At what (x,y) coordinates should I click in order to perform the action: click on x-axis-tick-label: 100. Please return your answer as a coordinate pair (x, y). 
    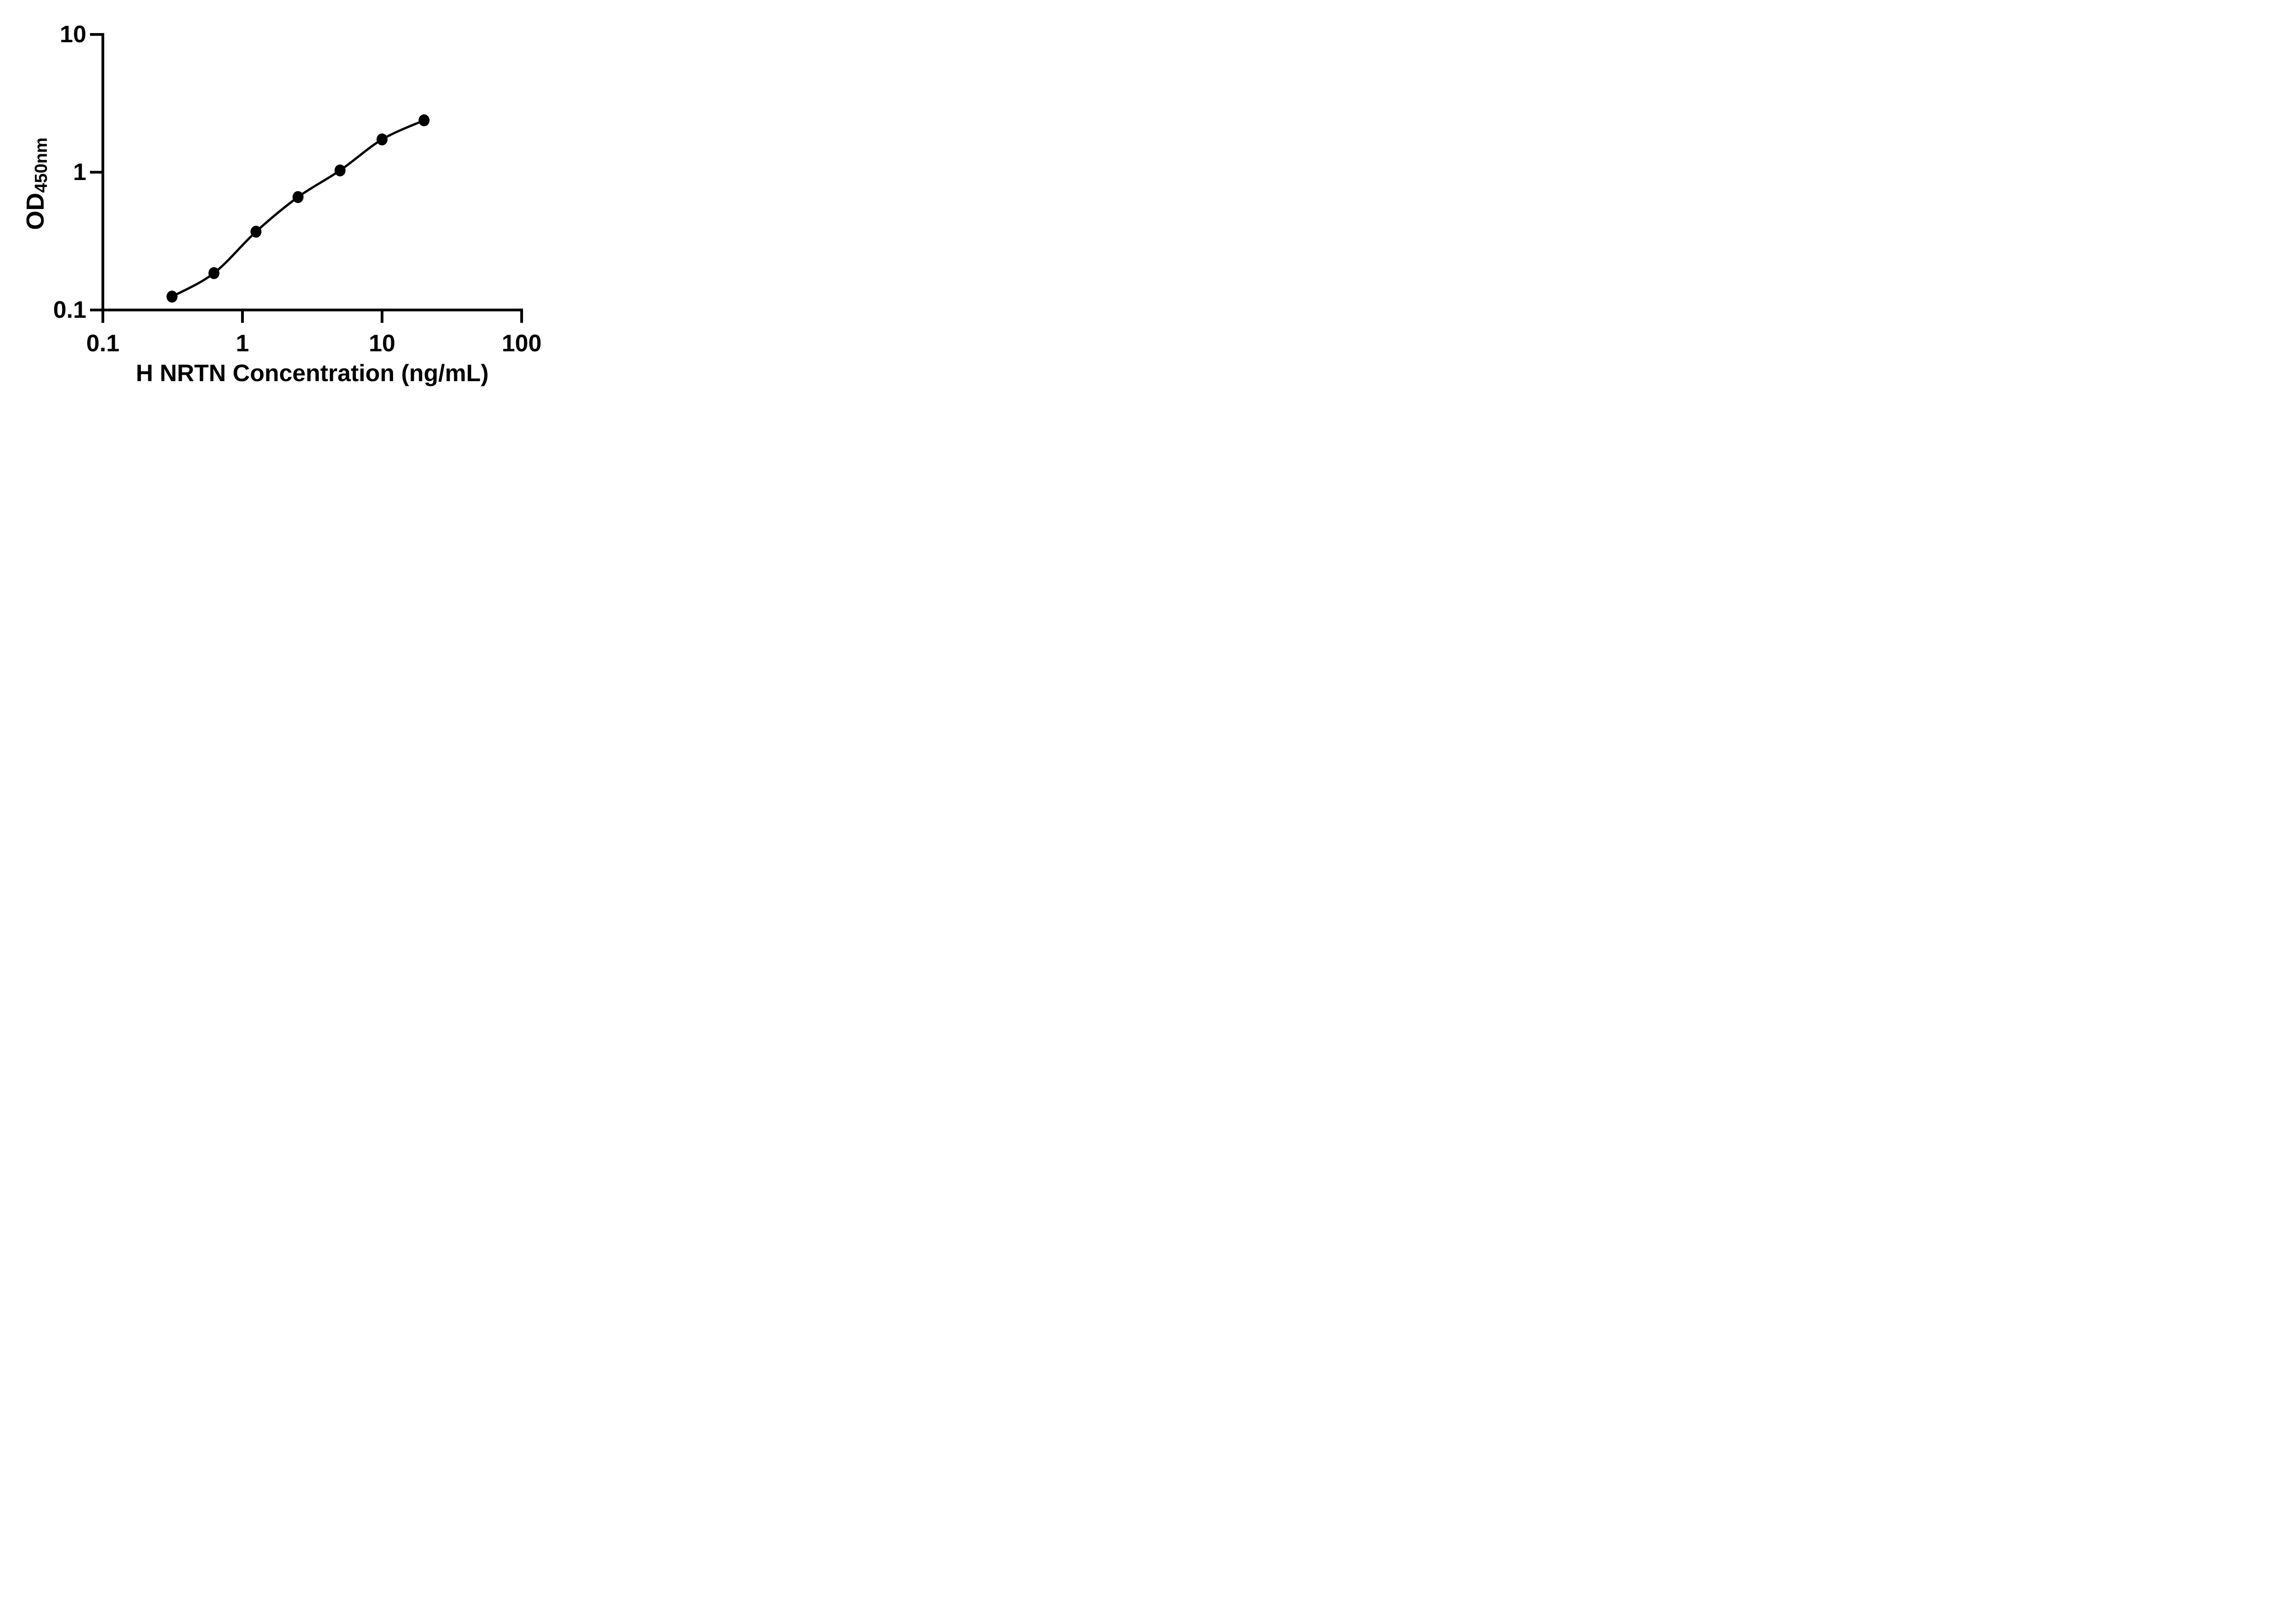
    Looking at the image, I should click on (521, 343).